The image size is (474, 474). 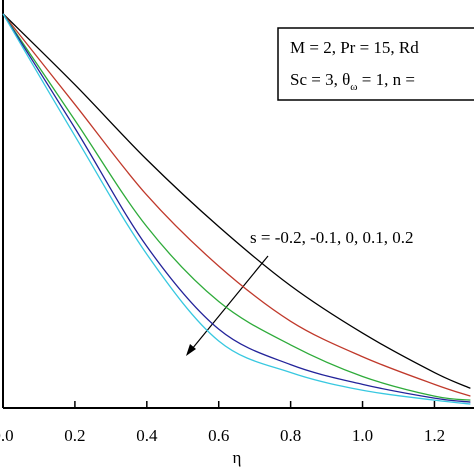 I want to click on x-tick-label: 0.0, so click(x=7, y=435).